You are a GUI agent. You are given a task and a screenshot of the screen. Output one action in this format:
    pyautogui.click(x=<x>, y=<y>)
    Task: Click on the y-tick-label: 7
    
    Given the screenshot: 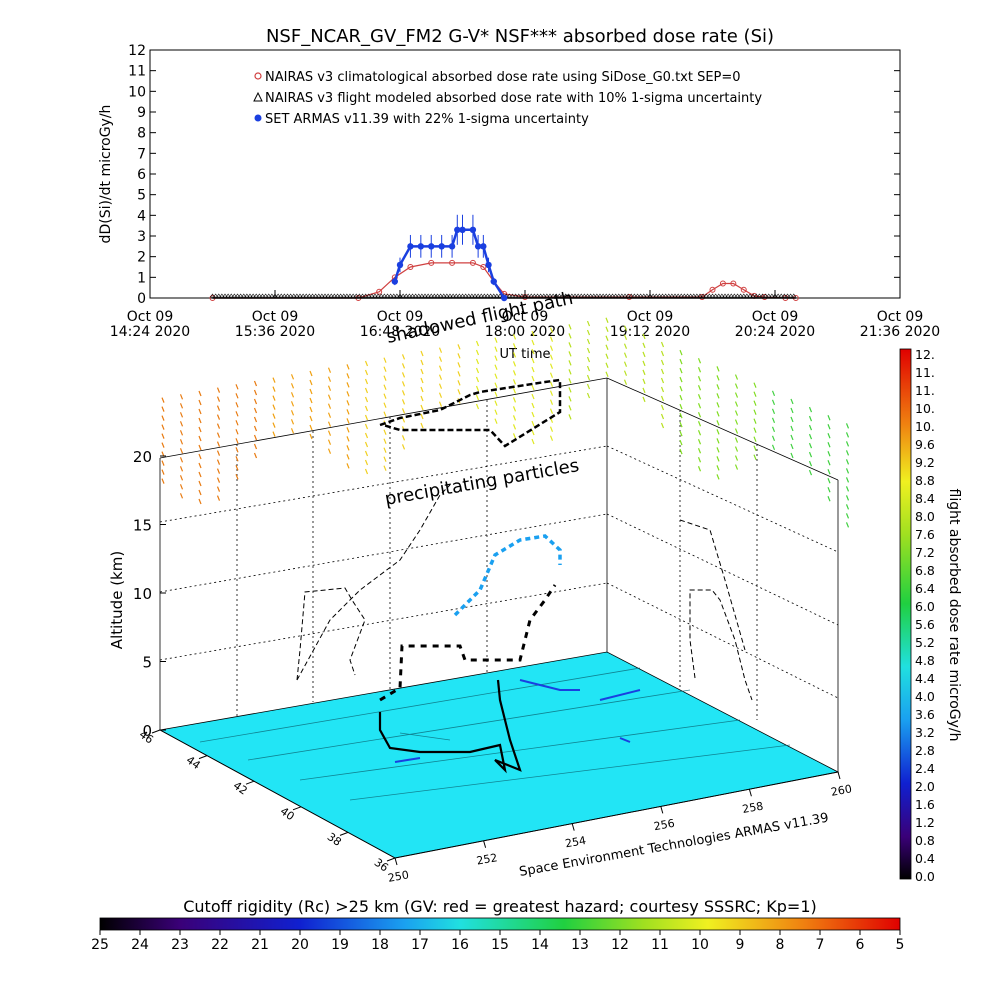 What is the action you would take?
    pyautogui.click(x=141, y=154)
    